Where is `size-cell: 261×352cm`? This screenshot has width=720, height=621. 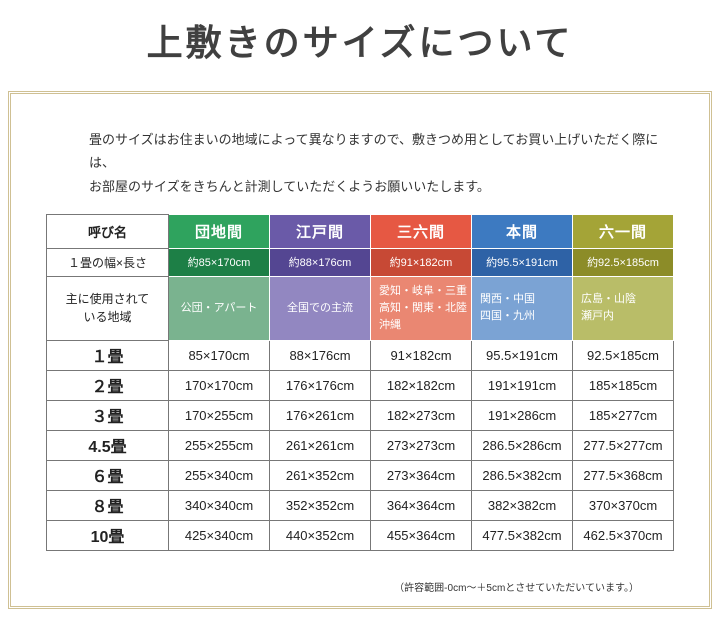 size-cell: 261×352cm is located at coordinates (320, 475).